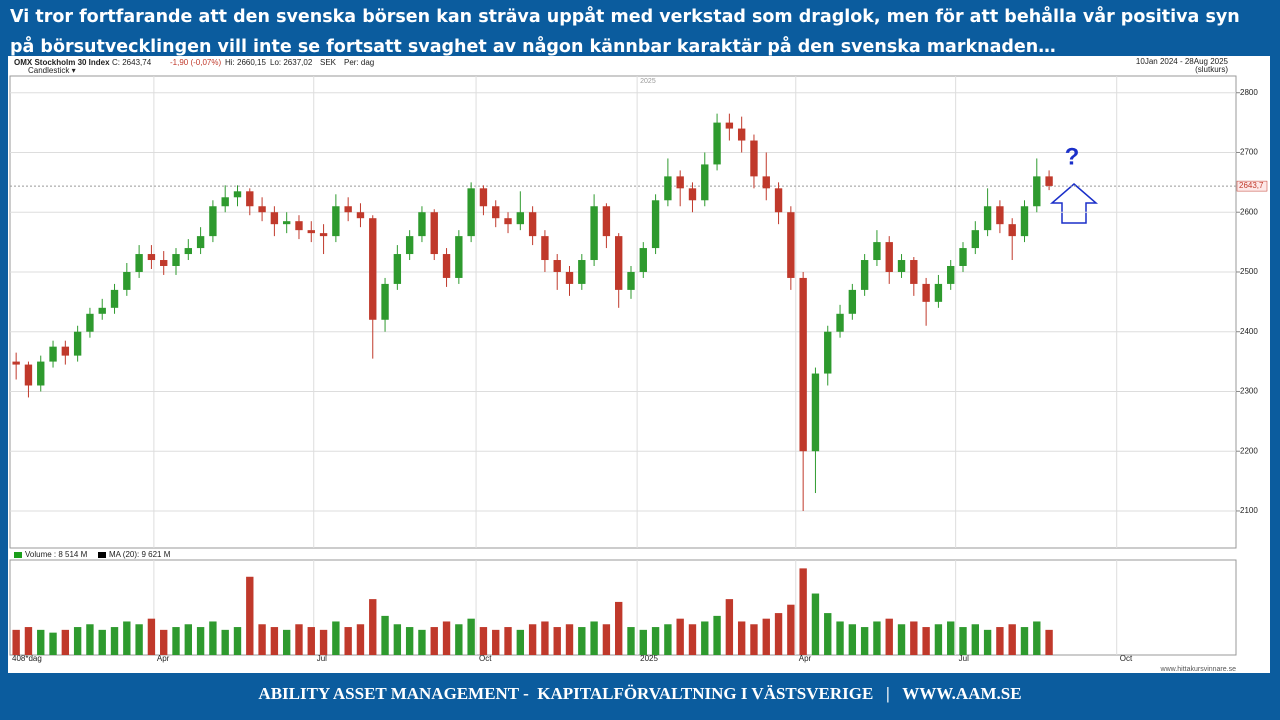 The image size is (1280, 720). I want to click on annotation: ?, so click(1072, 156).